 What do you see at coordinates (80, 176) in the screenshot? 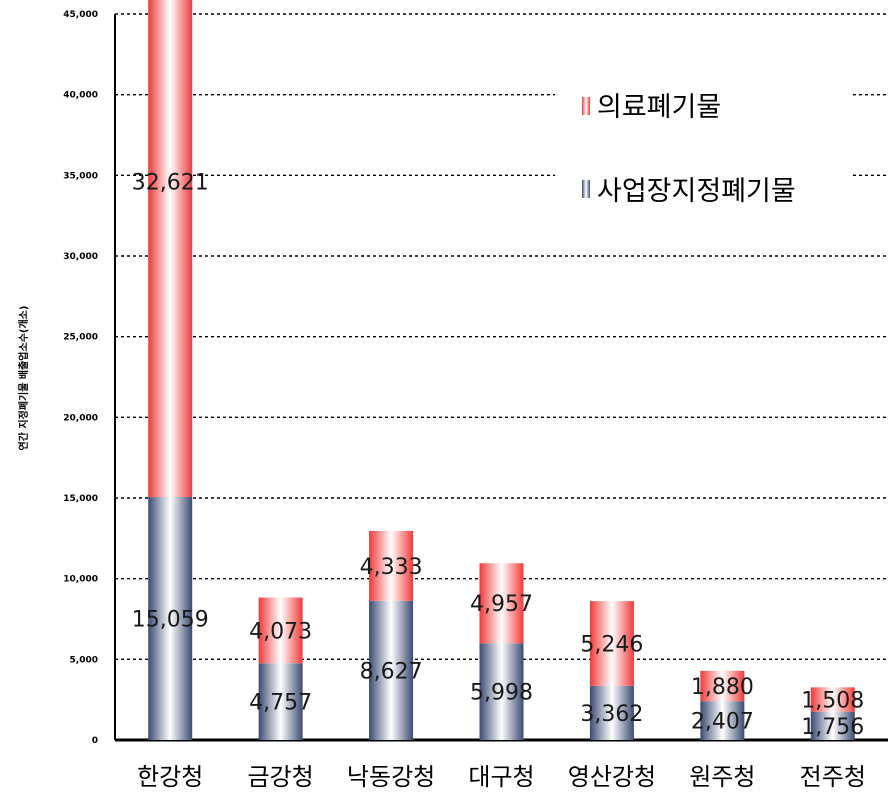
I see `y-tick-label: 35,000` at bounding box center [80, 176].